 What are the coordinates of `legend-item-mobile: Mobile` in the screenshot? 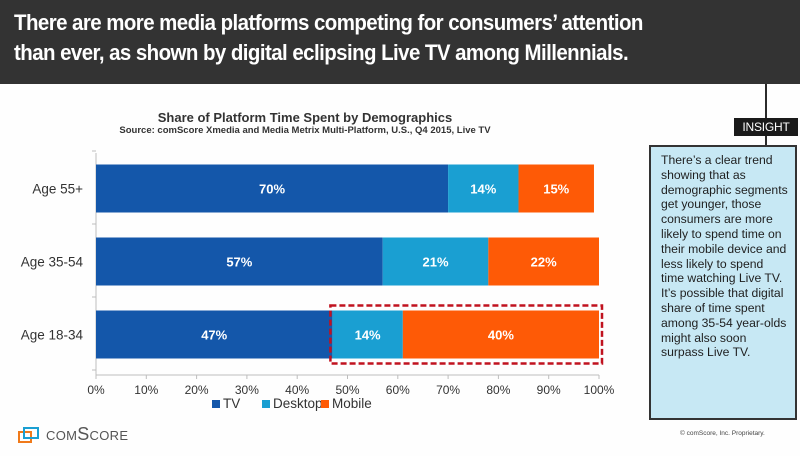 It's located at (346, 403).